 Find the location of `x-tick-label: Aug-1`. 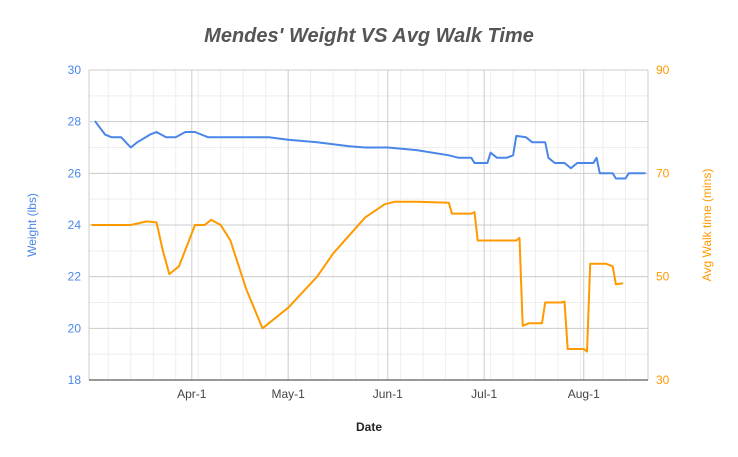

x-tick-label: Aug-1 is located at coordinates (584, 394).